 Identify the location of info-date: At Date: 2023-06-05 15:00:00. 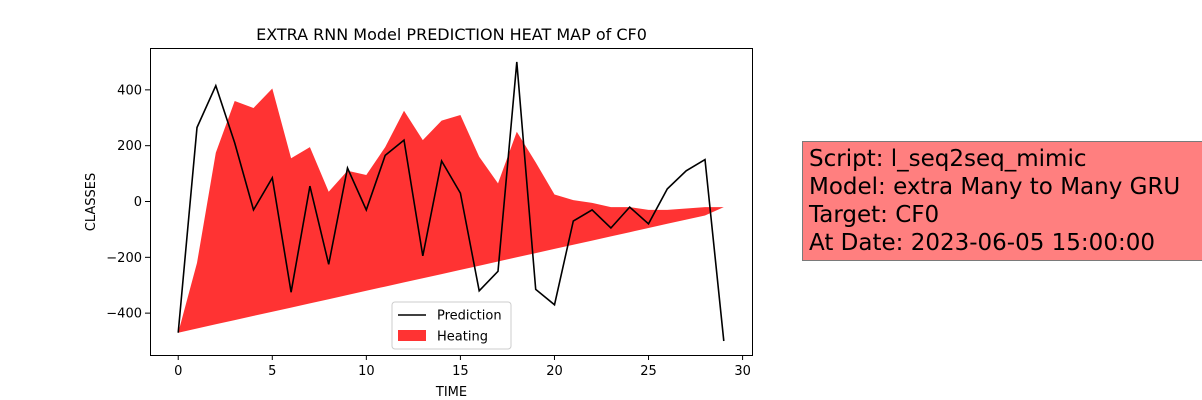
(982, 243).